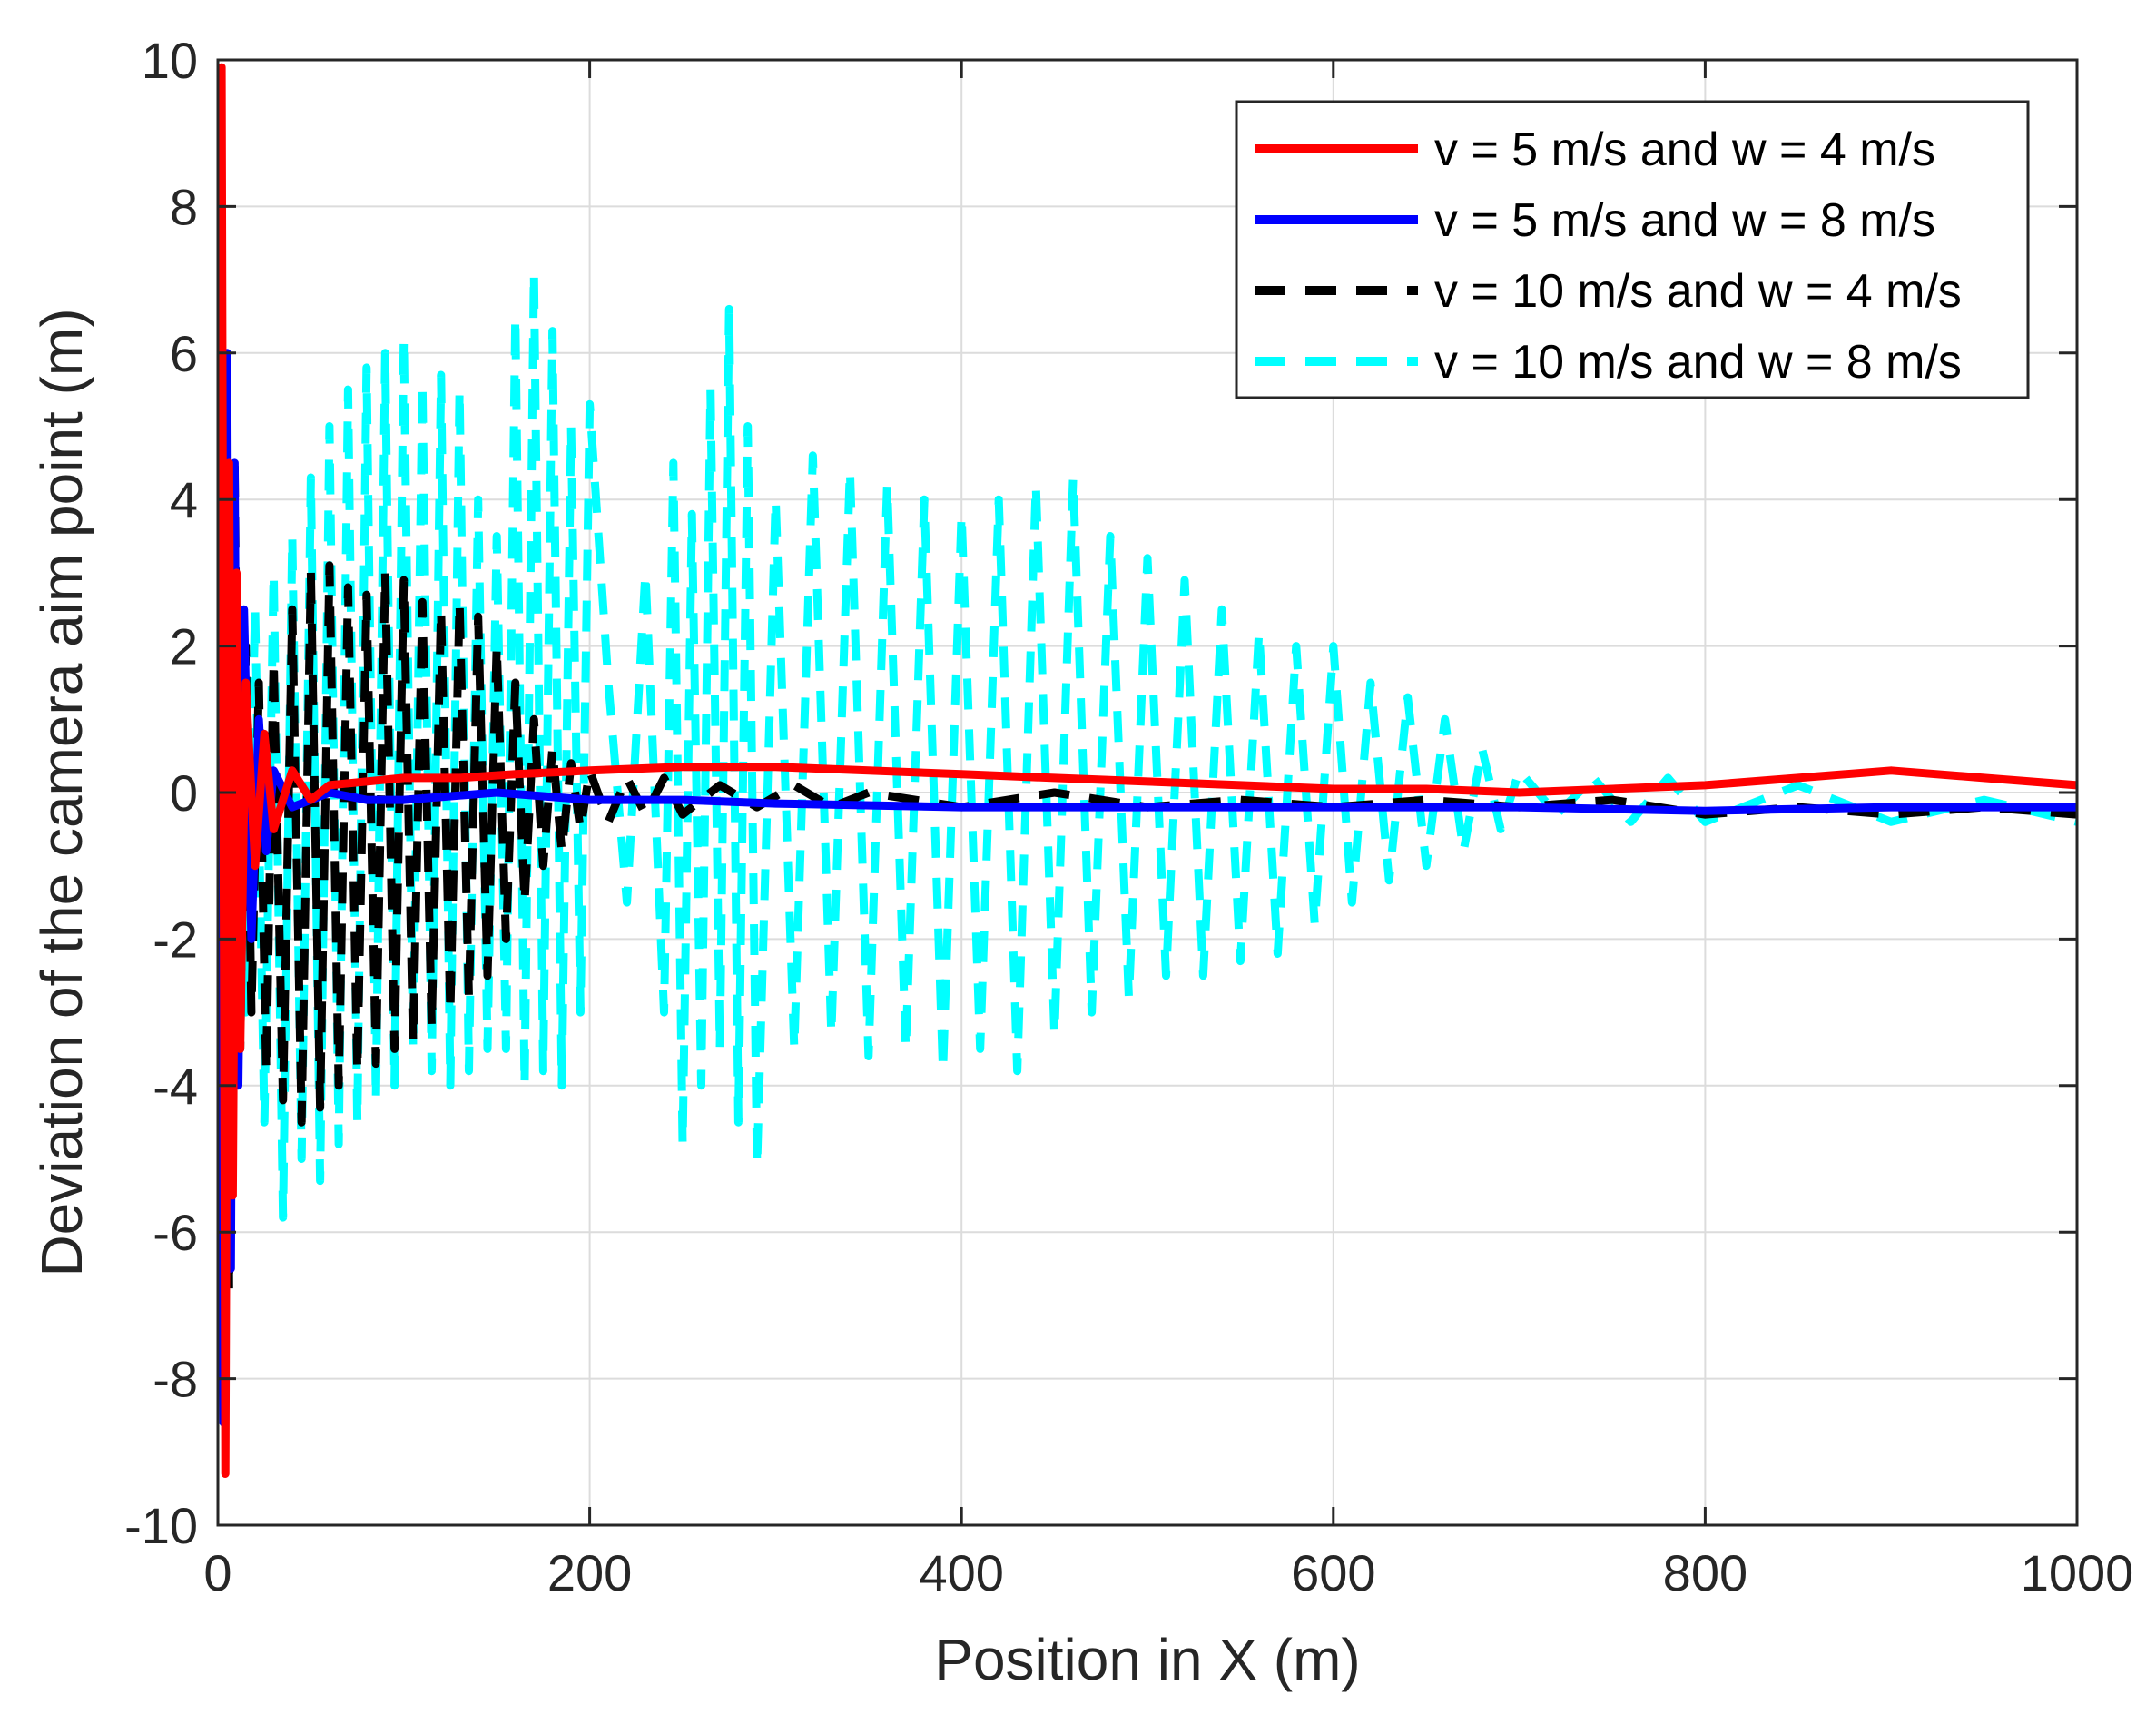 The height and width of the screenshot is (1724, 2156). I want to click on y-tick-label: 4, so click(184, 500).